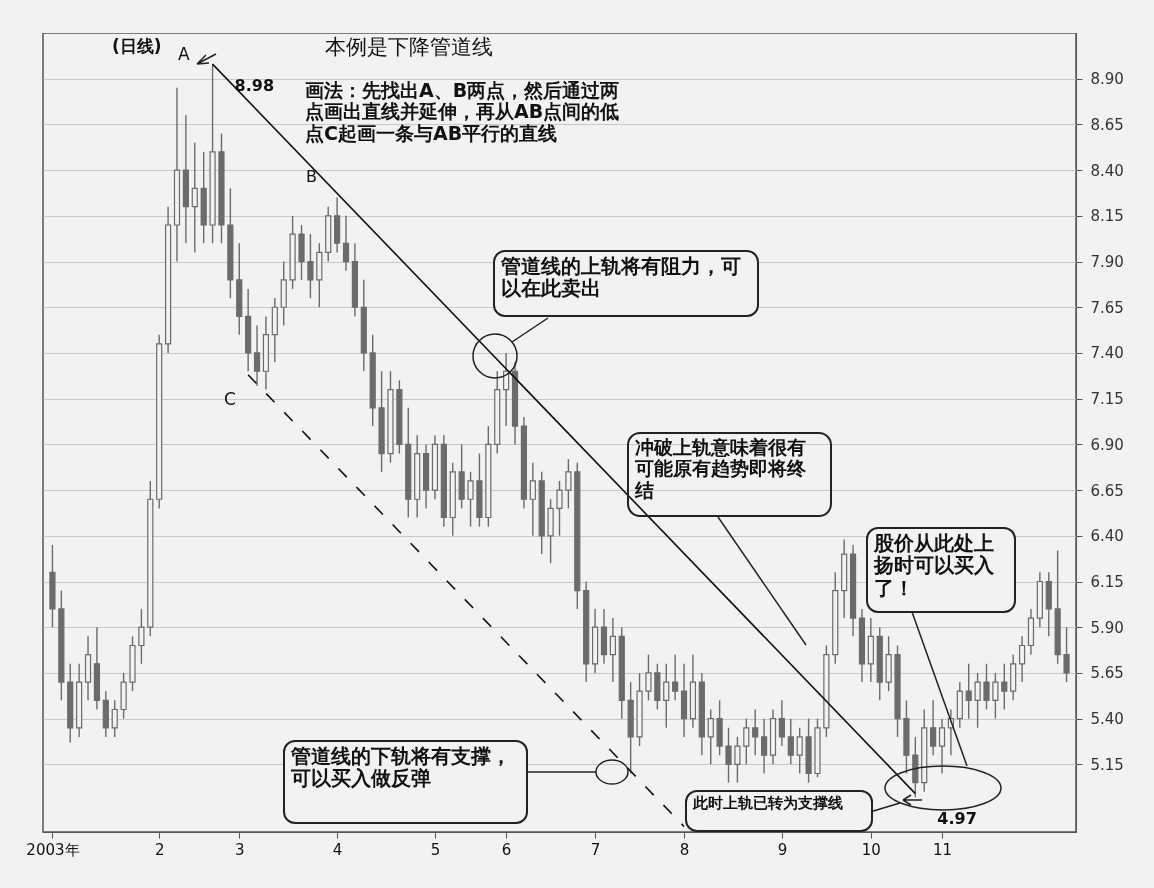 This screenshot has width=1154, height=888. Describe the element at coordinates (684, 849) in the screenshot. I see `x-tick-label: 8` at that location.